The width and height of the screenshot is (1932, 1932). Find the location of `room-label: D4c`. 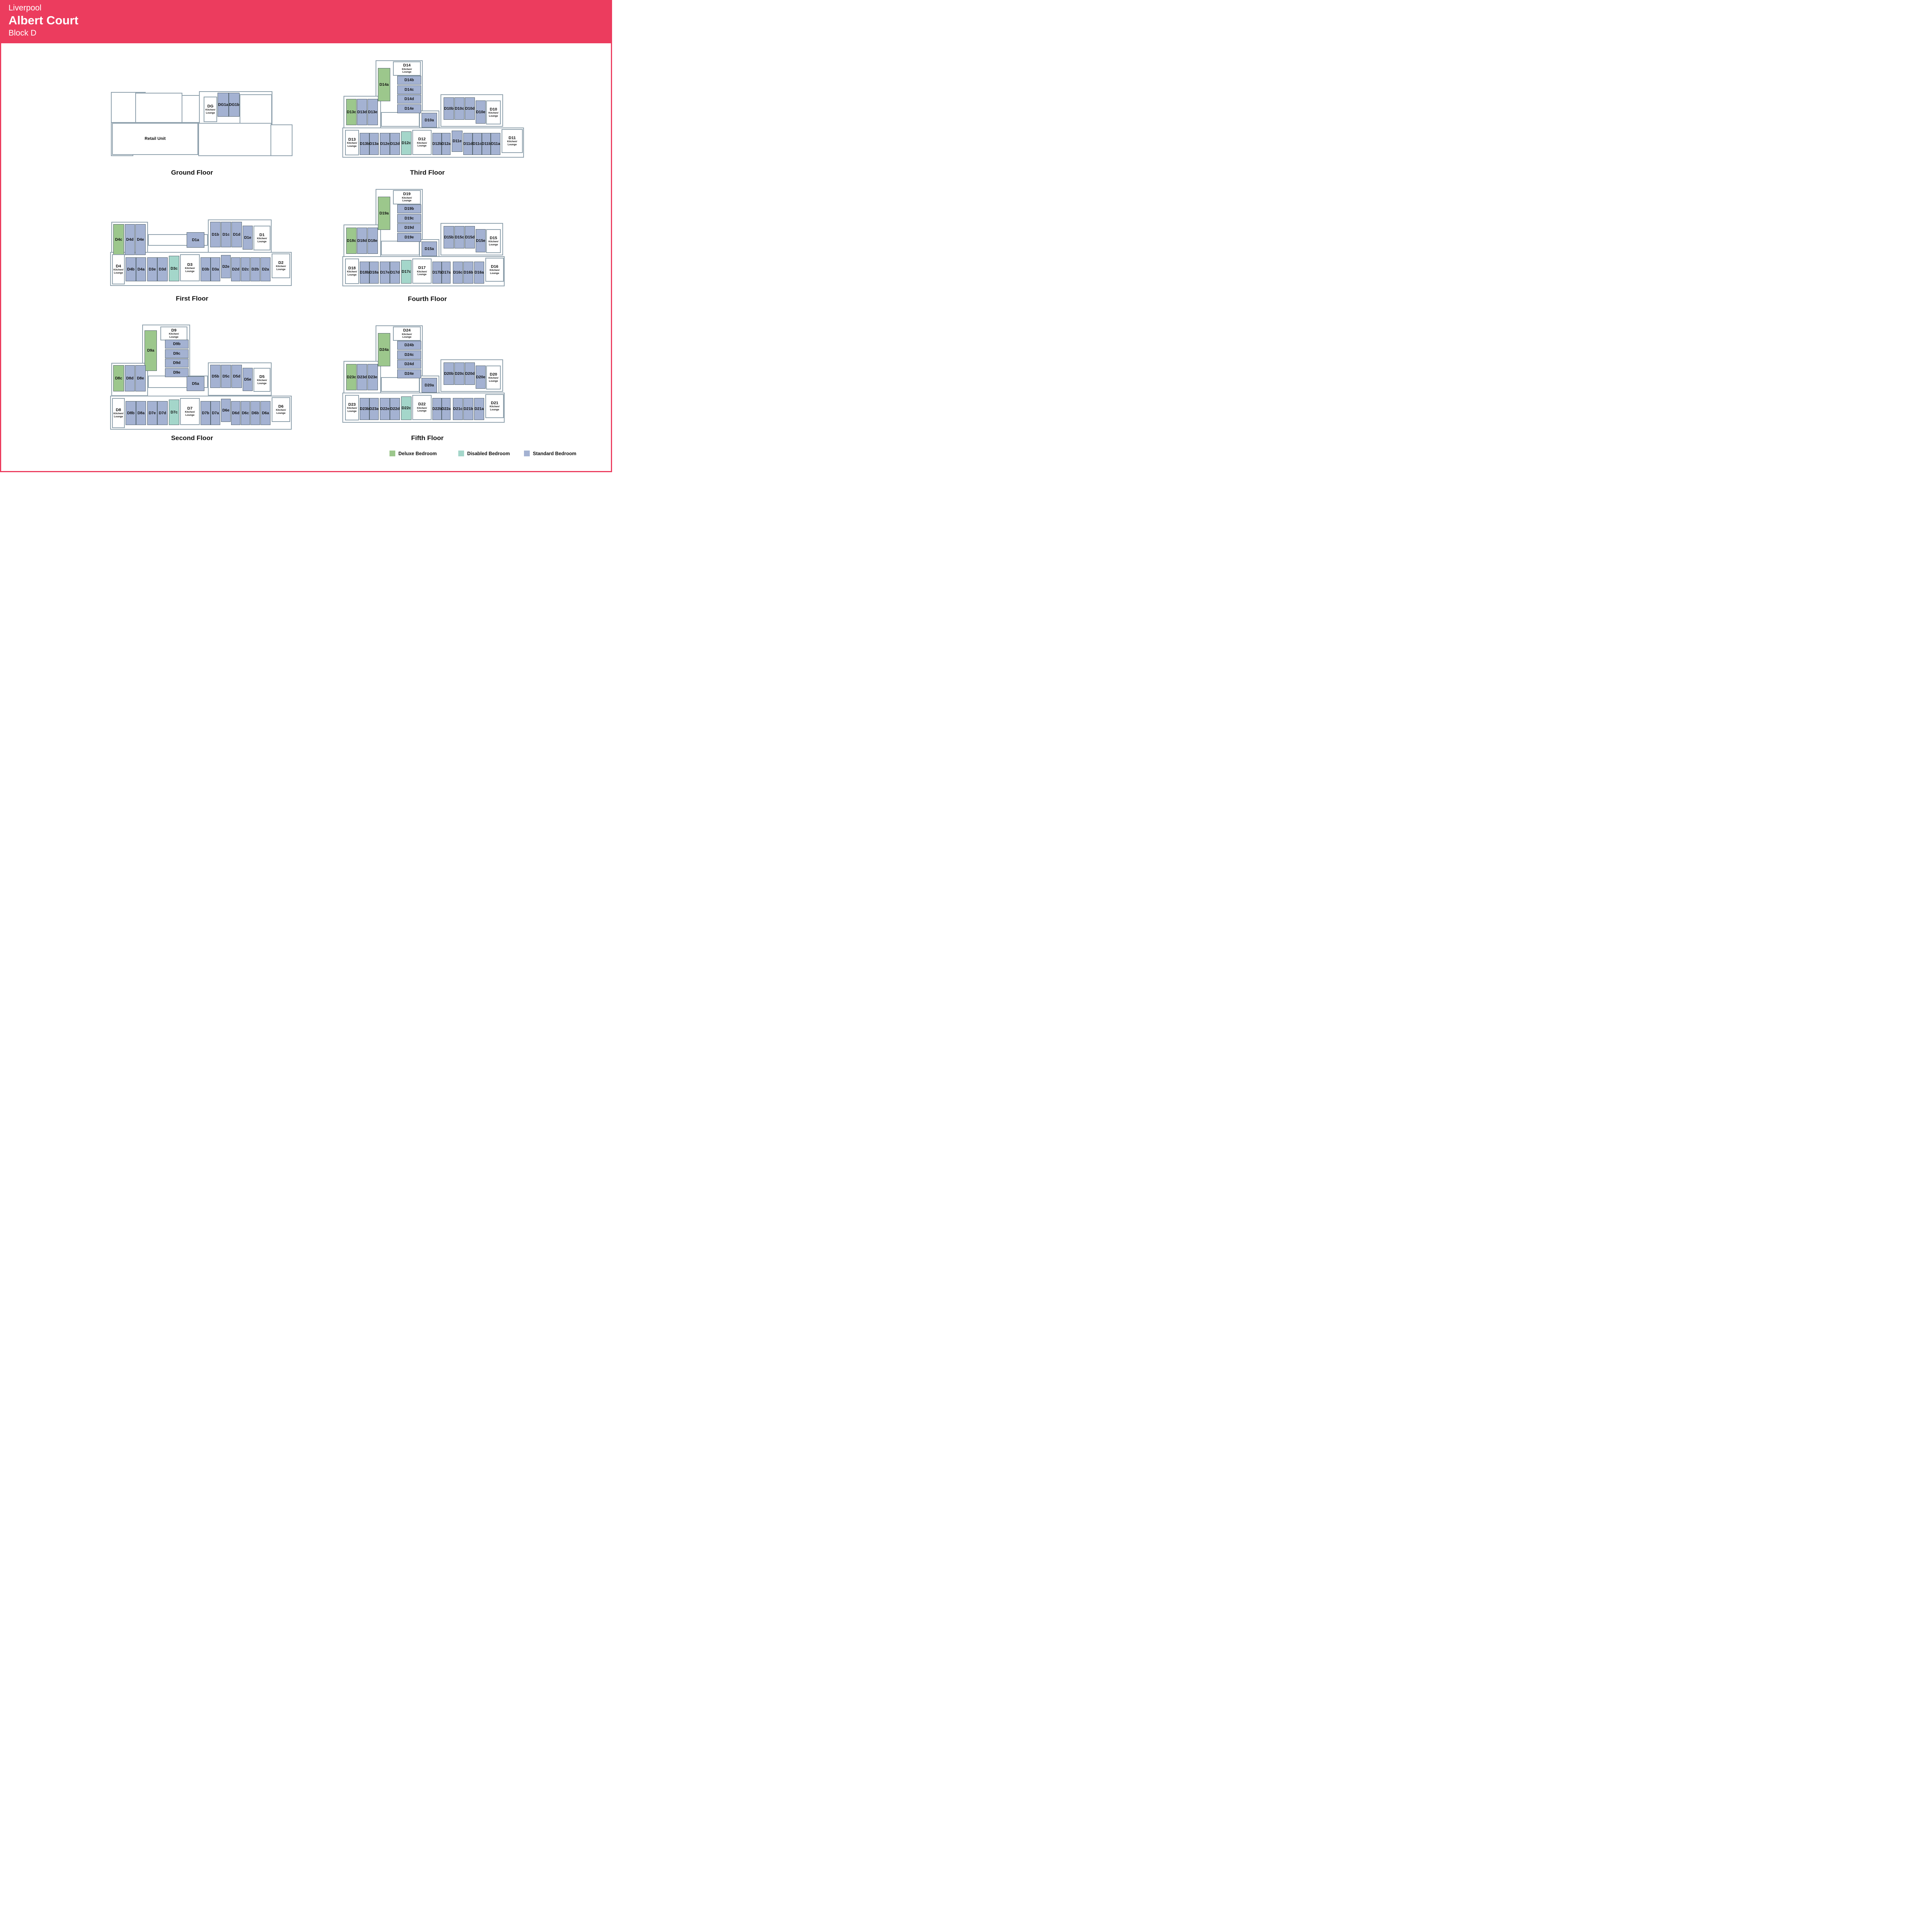

room-label: D4c is located at coordinates (119, 239).